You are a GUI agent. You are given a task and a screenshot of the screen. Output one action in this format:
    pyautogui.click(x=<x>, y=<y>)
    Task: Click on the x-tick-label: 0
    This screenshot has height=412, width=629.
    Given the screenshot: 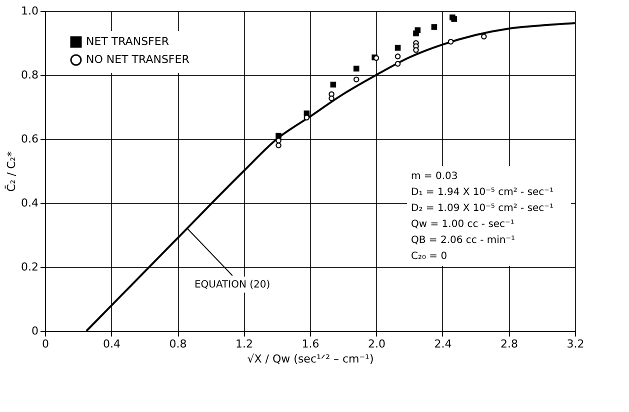 What is the action you would take?
    pyautogui.click(x=45, y=344)
    